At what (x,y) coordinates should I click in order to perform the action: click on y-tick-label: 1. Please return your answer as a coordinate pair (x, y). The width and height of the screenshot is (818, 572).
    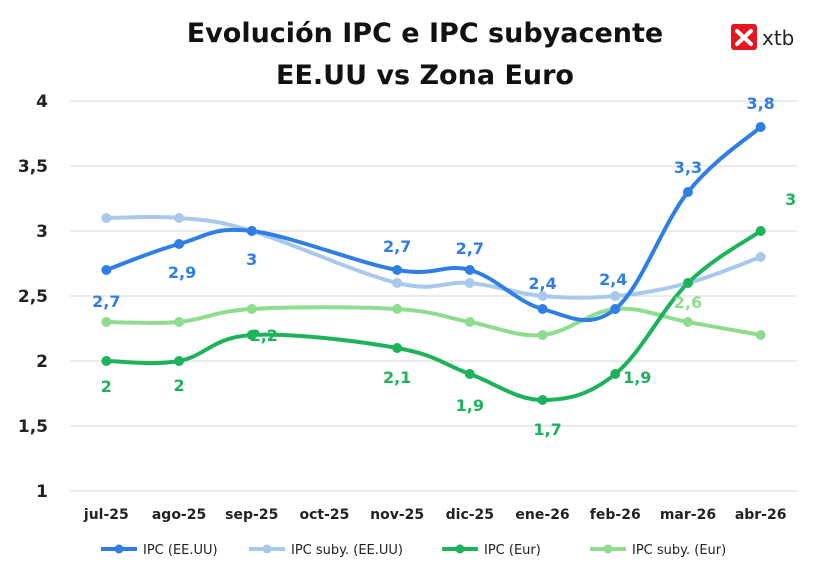
    Looking at the image, I should click on (42, 492).